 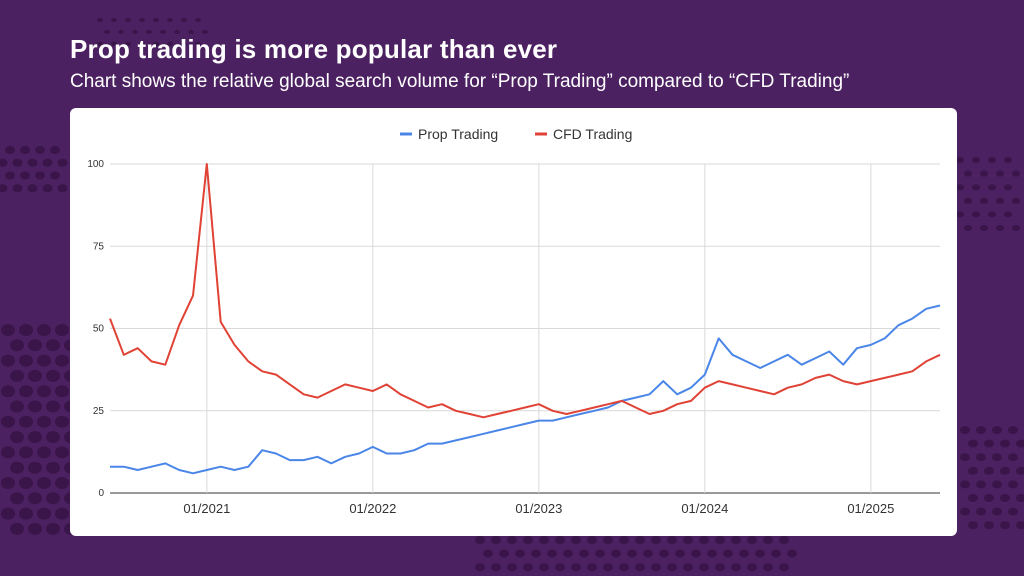 I want to click on y-tick-label: 100, so click(x=95, y=164).